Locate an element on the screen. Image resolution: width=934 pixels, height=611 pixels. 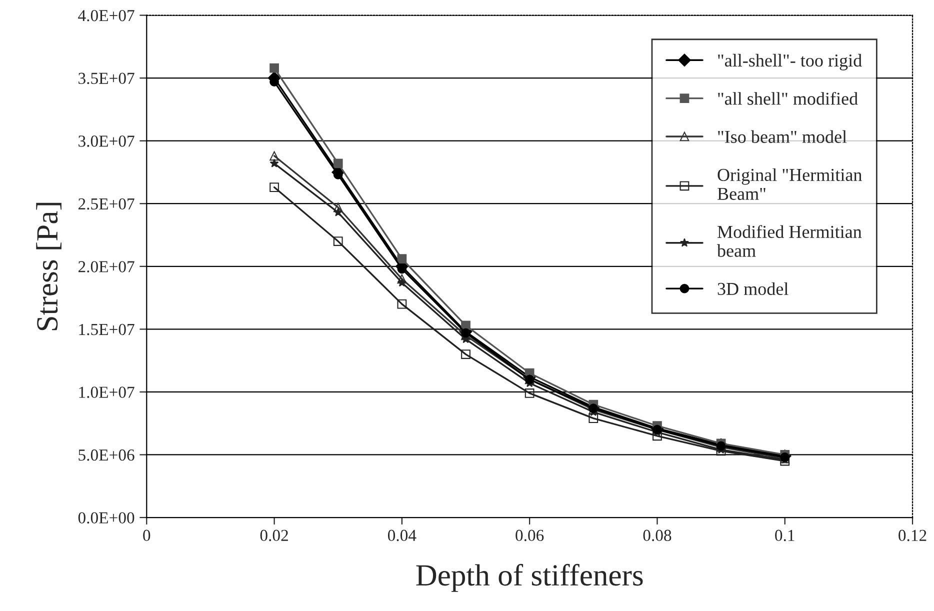
y-tick-label: 2.0E+07 is located at coordinates (106, 266).